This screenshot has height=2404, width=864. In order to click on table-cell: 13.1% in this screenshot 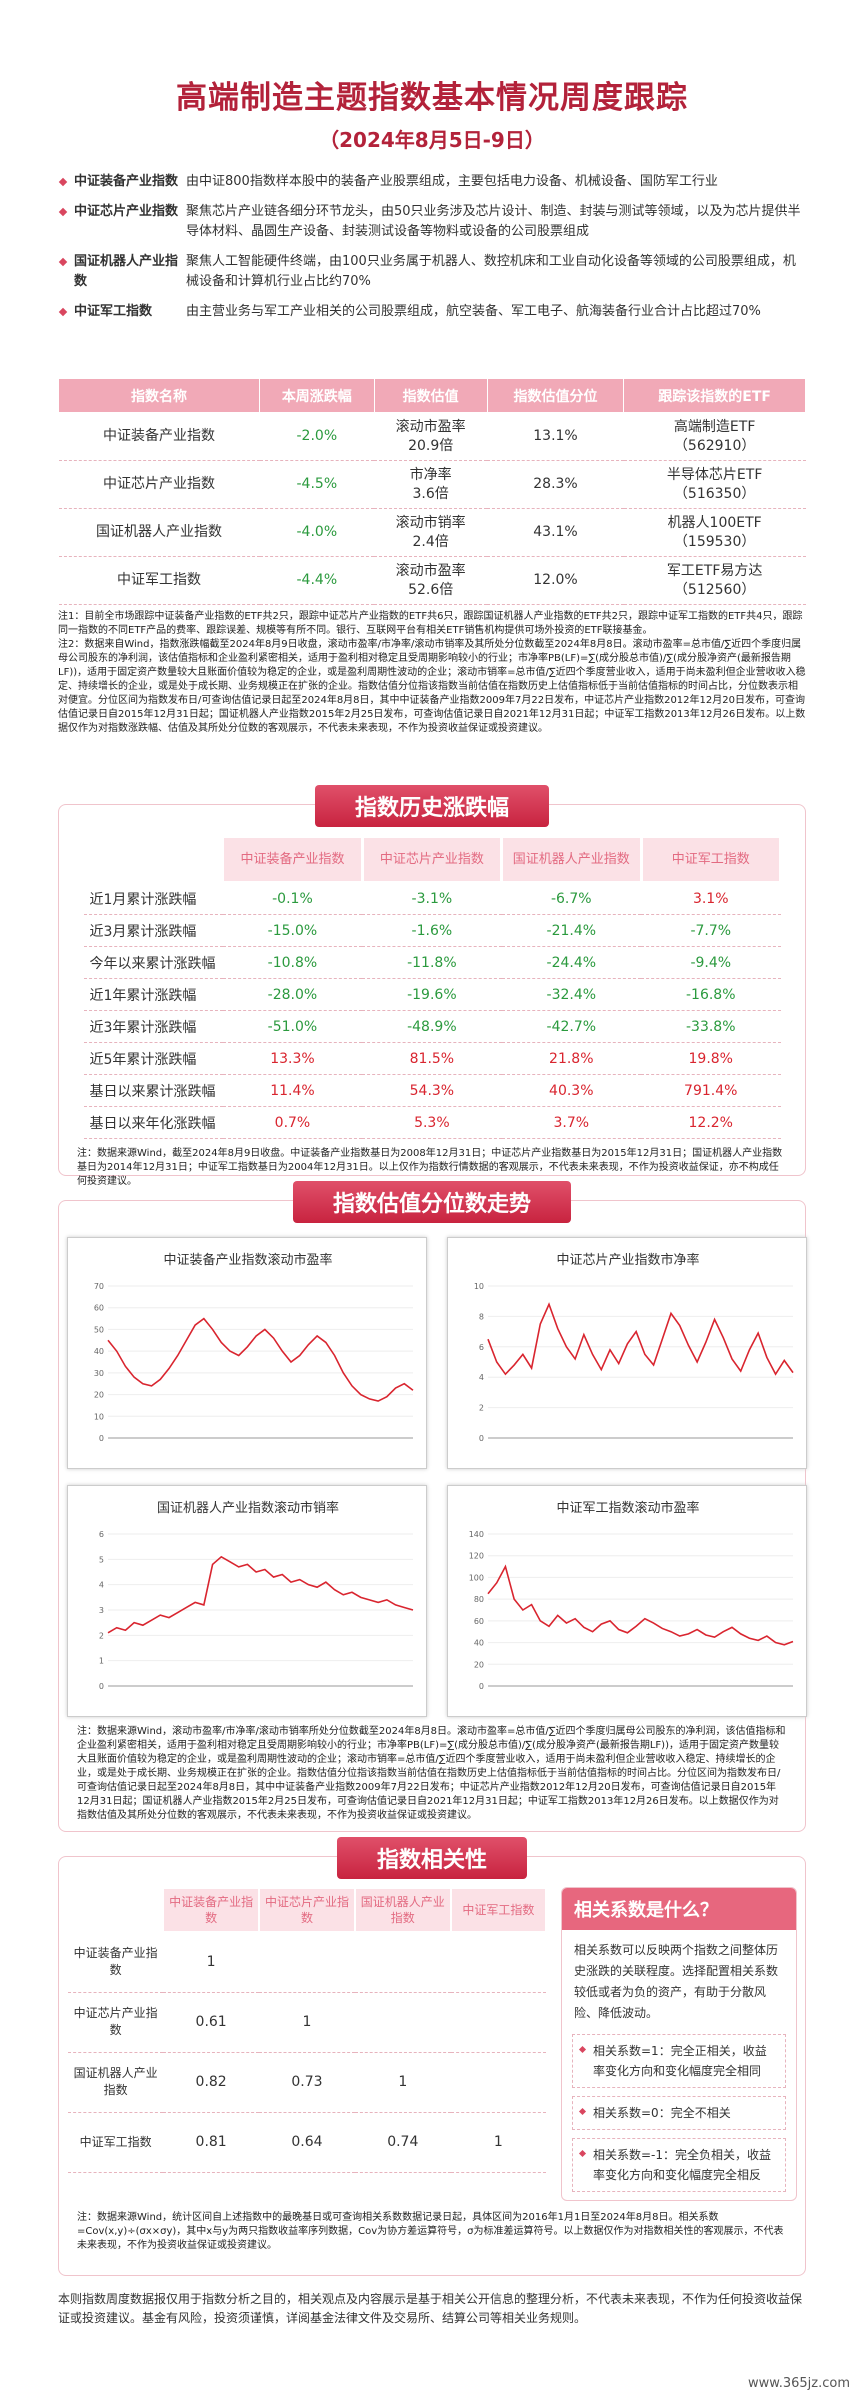, I will do `click(555, 436)`.